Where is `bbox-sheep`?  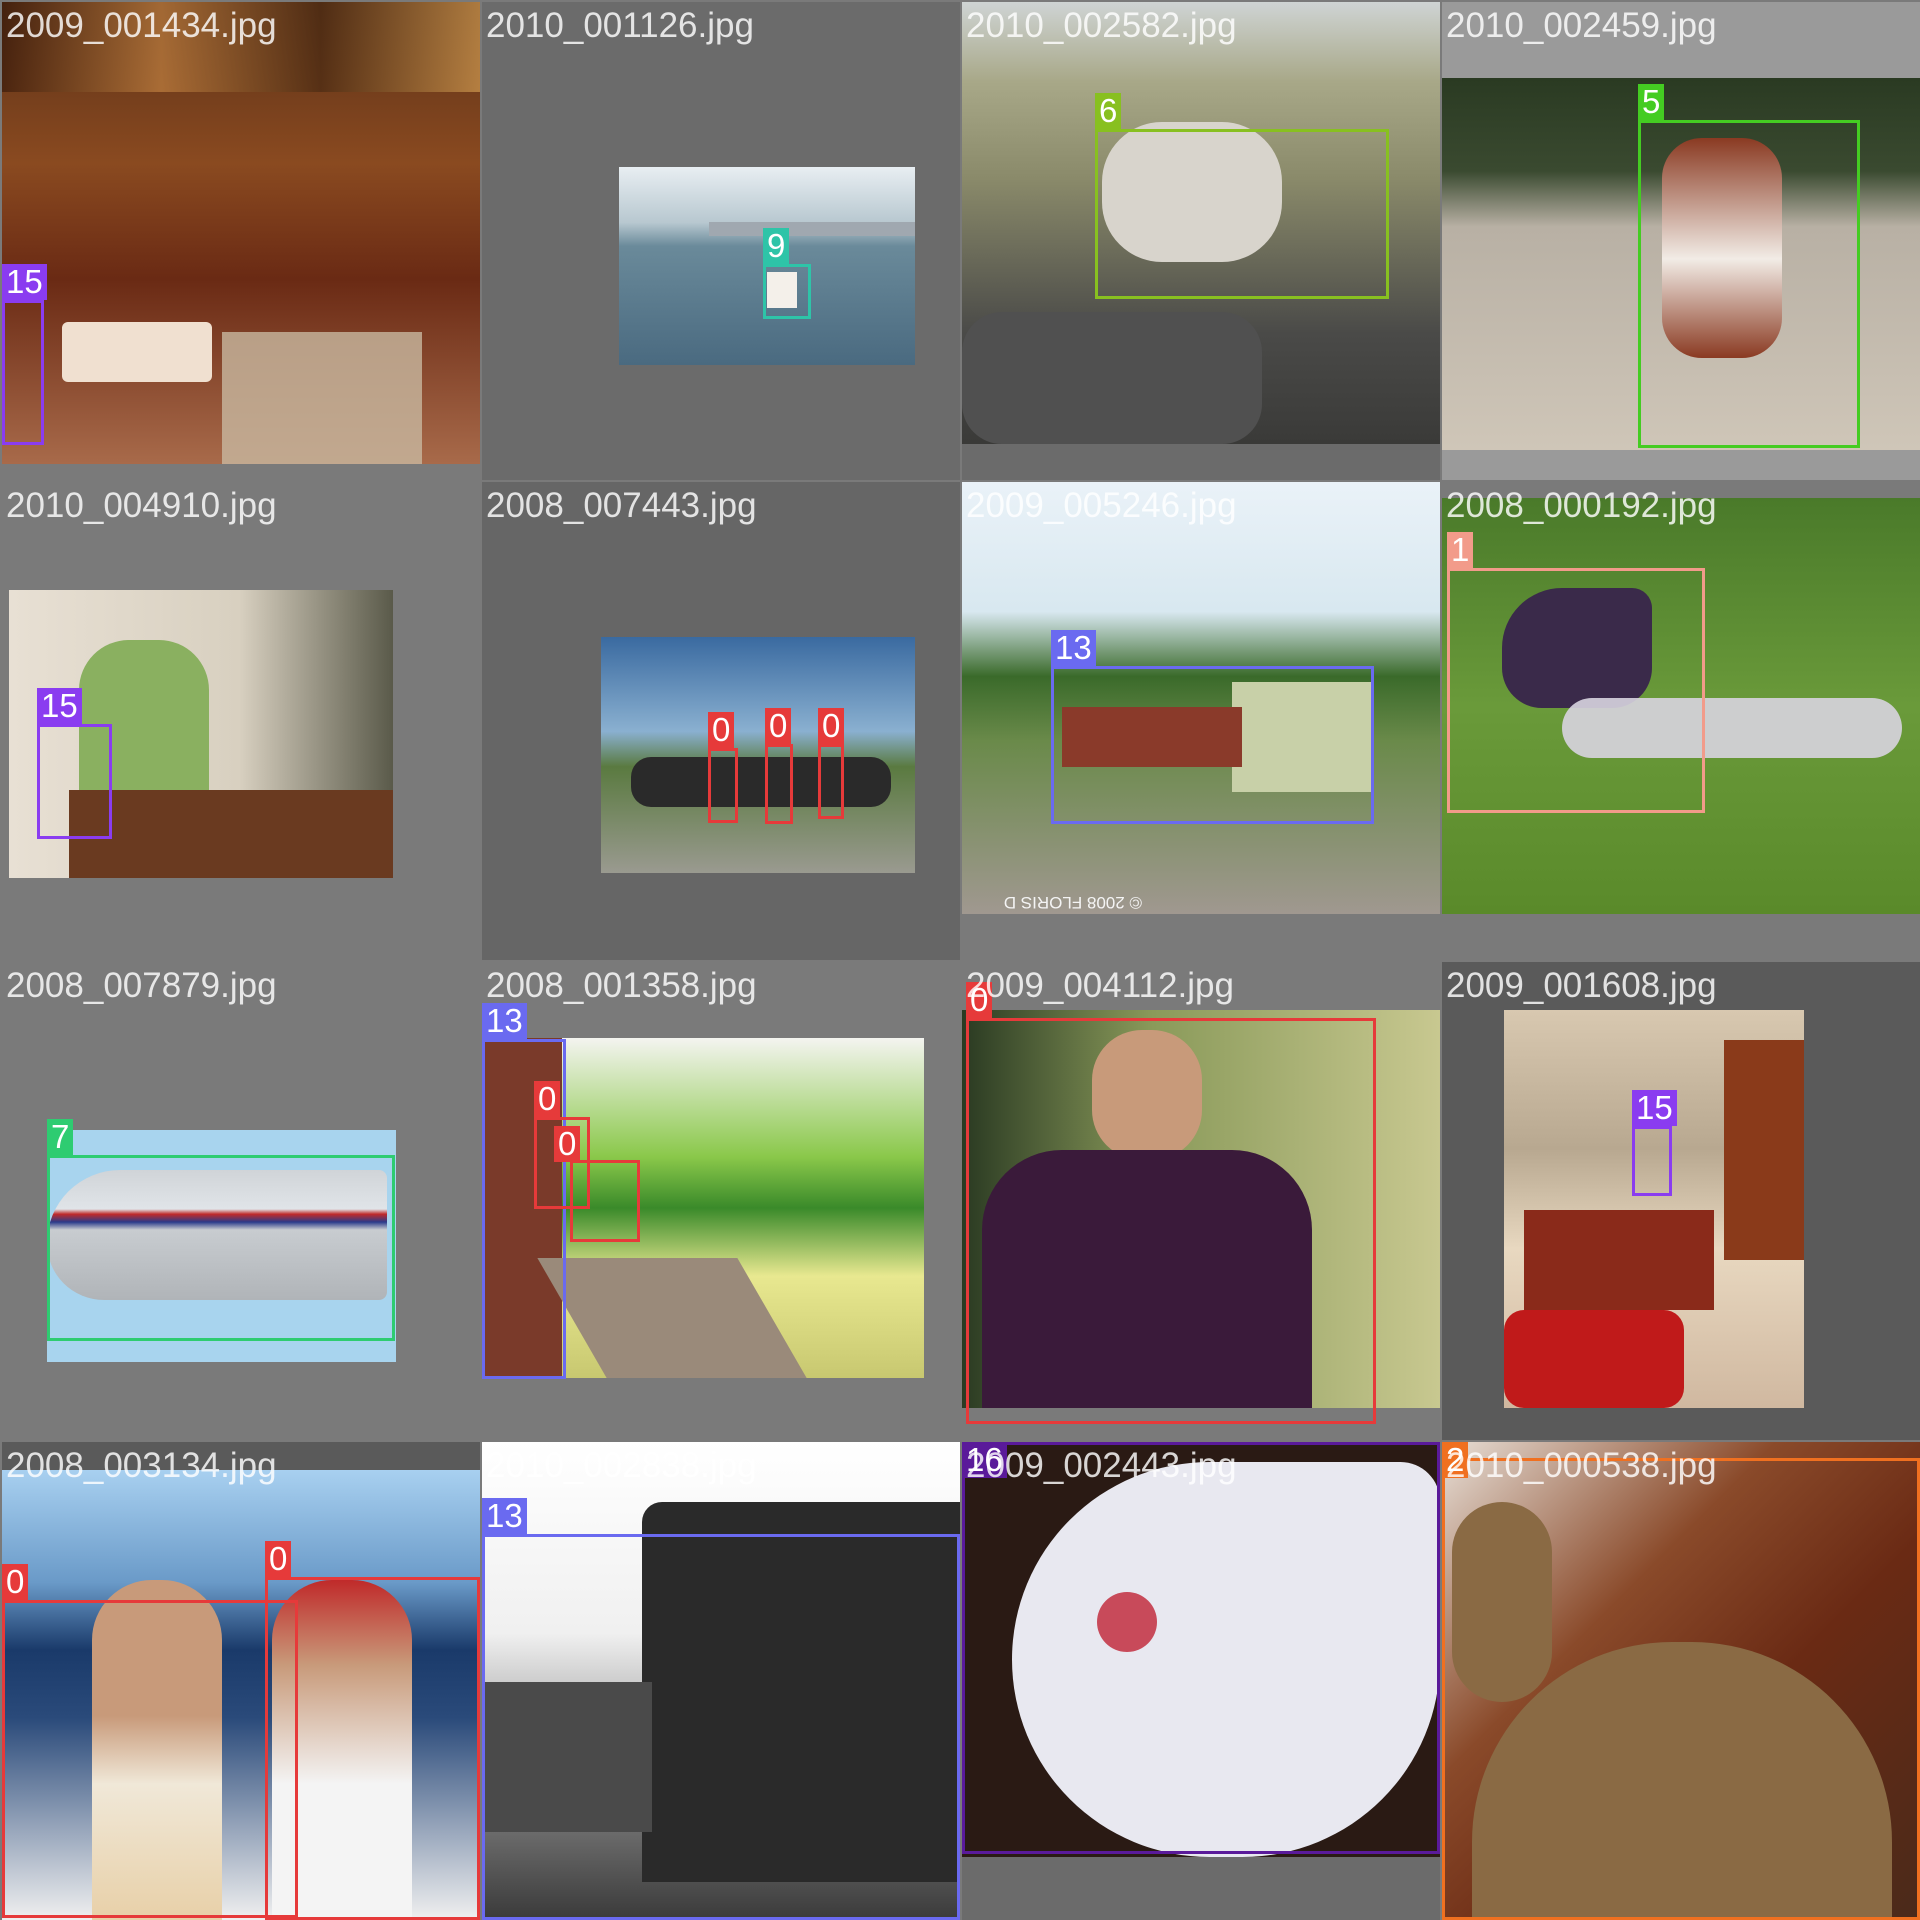
bbox-sheep is located at coordinates (1242, 214).